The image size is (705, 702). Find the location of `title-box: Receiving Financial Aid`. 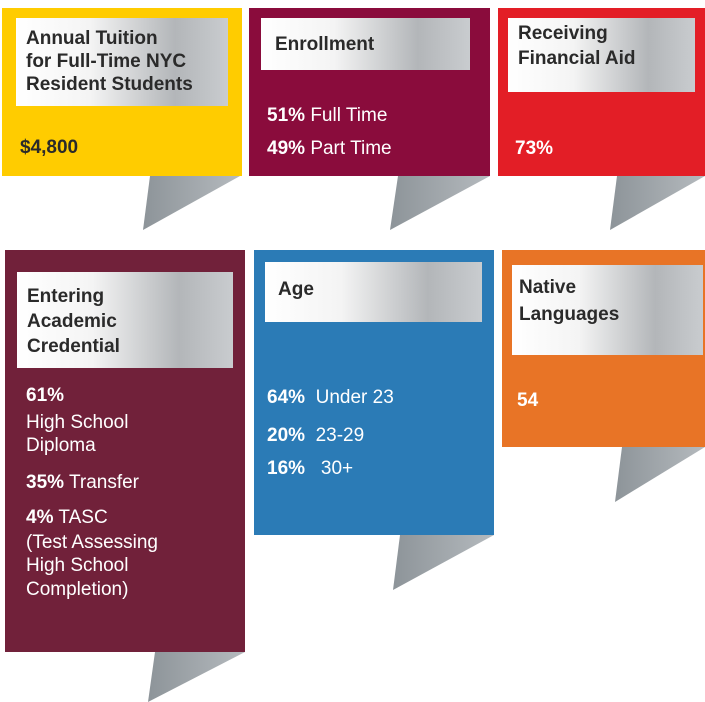

title-box: Receiving Financial Aid is located at coordinates (601, 55).